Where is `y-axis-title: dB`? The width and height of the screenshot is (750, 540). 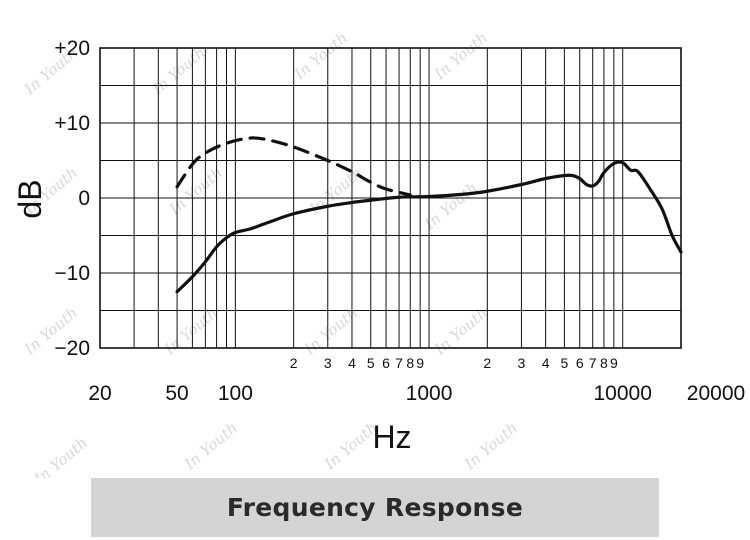
y-axis-title: dB is located at coordinates (30, 198).